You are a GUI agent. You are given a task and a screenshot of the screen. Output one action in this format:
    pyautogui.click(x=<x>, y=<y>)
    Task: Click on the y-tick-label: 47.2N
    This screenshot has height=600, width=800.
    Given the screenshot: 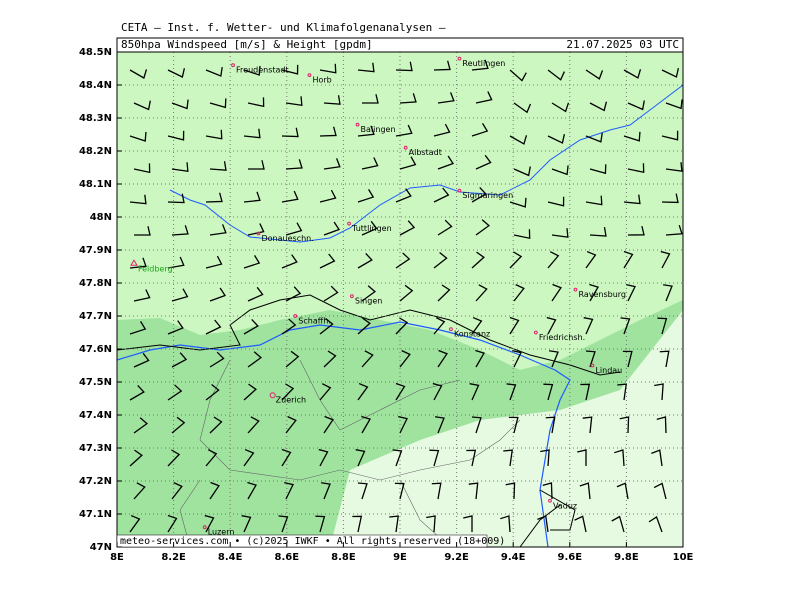 What is the action you would take?
    pyautogui.click(x=95, y=481)
    